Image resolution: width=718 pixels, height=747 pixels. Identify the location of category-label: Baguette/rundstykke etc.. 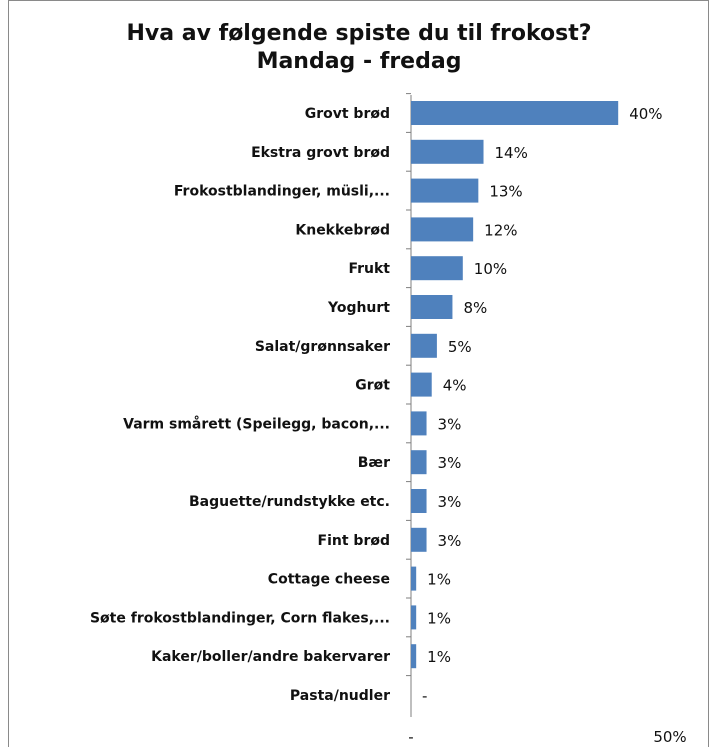
(289, 502).